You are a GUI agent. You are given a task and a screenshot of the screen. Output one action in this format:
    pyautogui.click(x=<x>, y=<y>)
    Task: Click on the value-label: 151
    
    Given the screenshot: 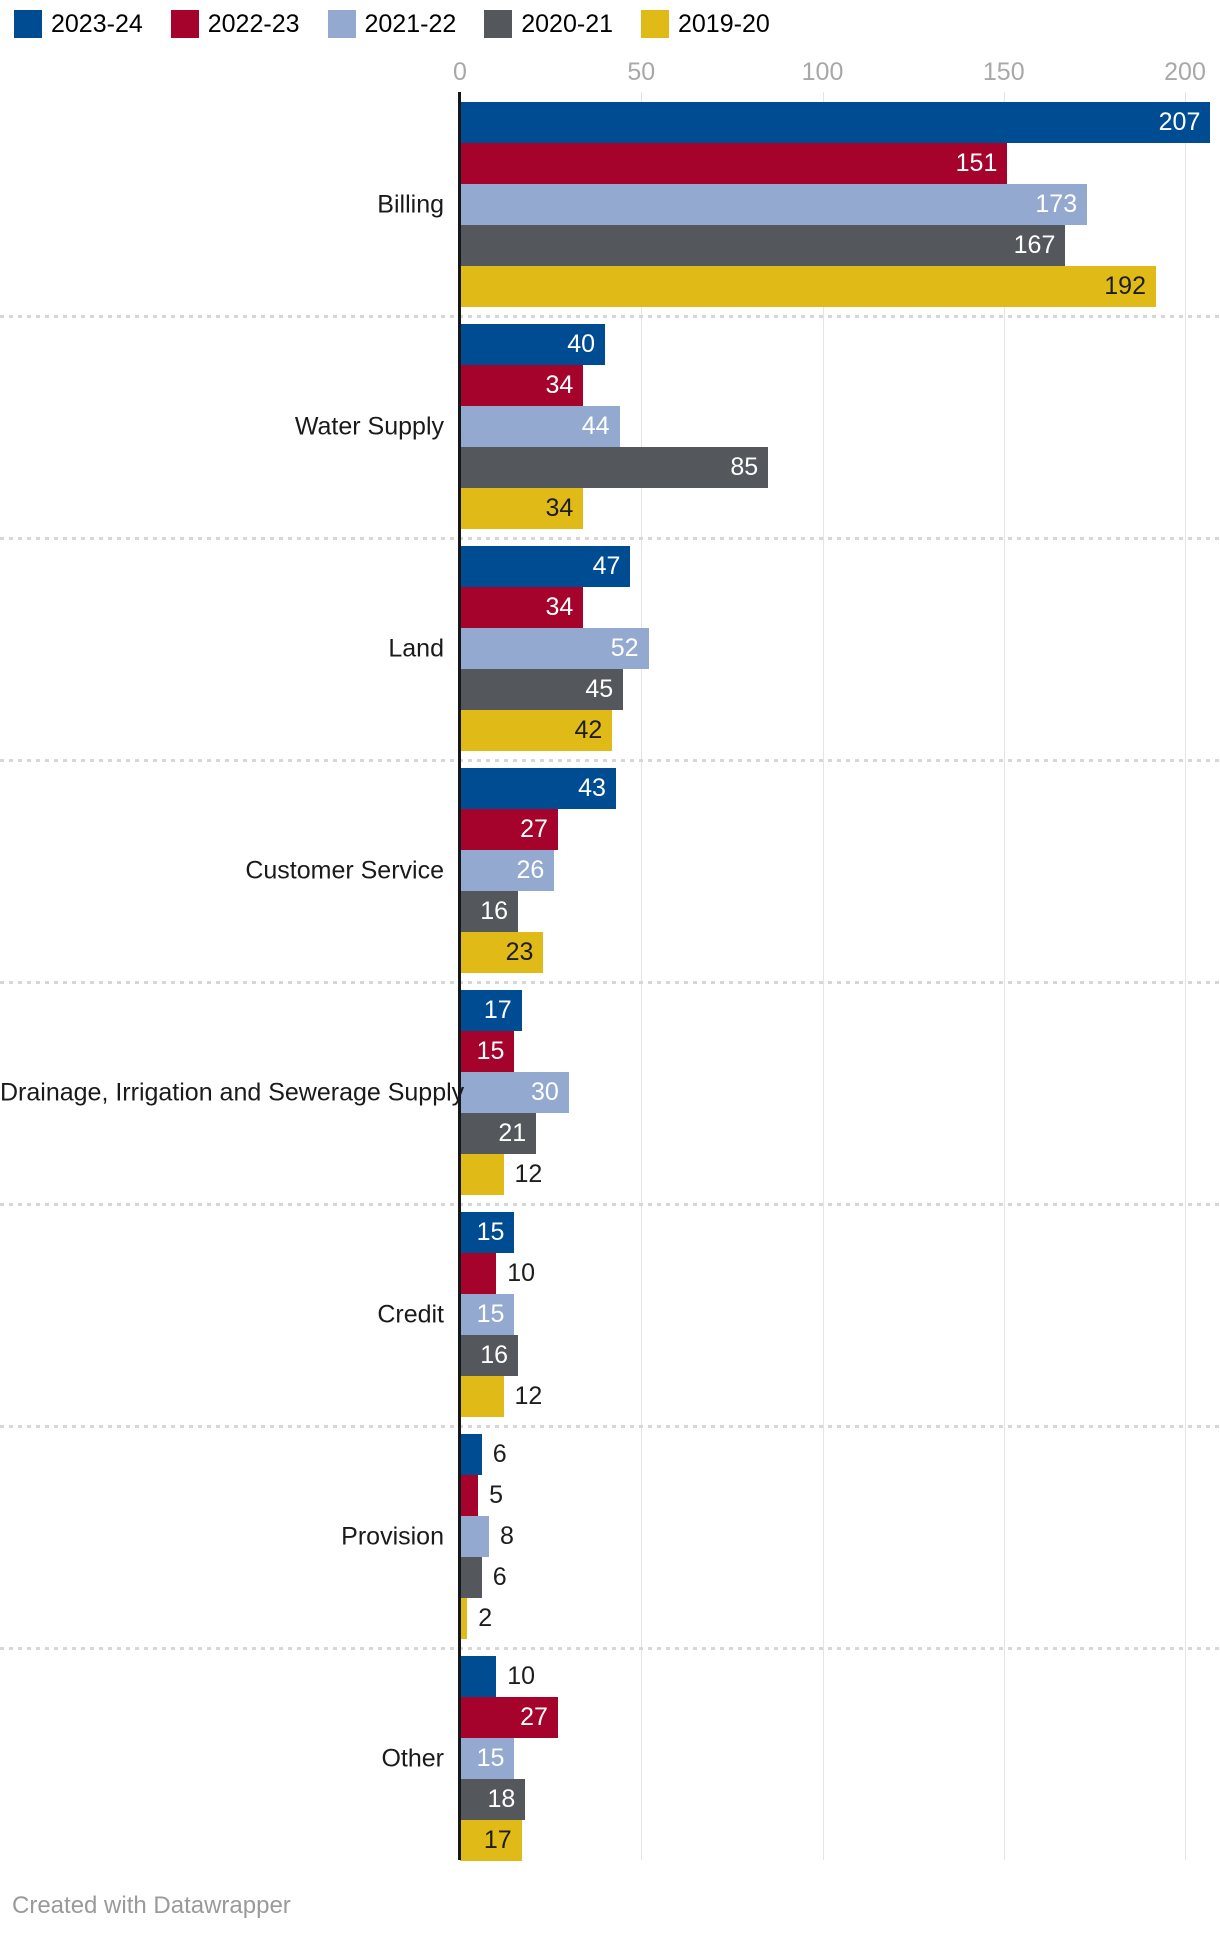 What is the action you would take?
    pyautogui.click(x=976, y=163)
    